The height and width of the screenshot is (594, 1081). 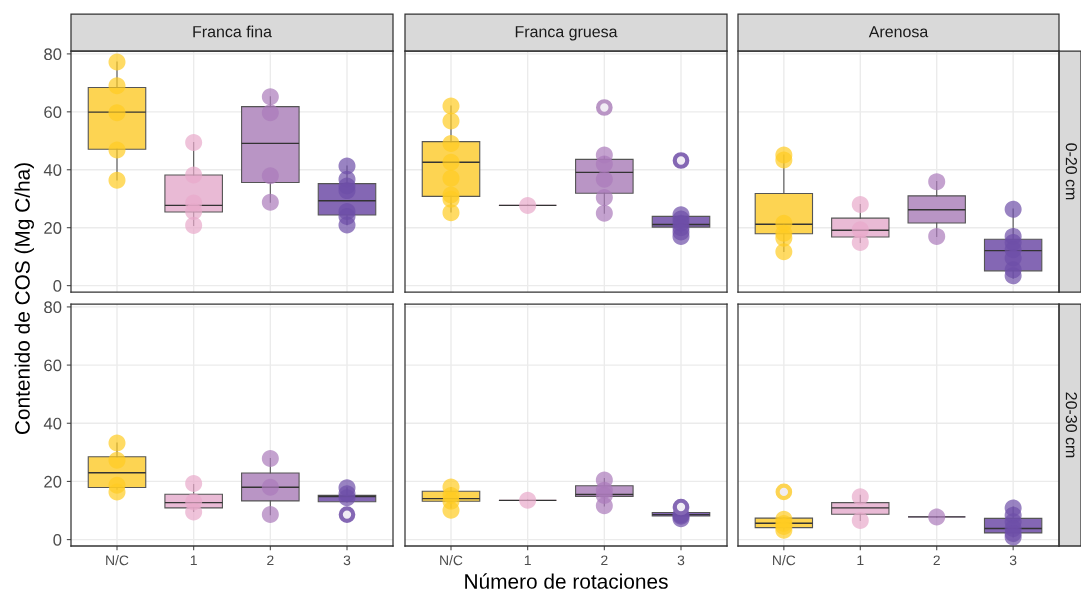 What do you see at coordinates (232, 31) in the screenshot?
I see `chart-title: Franca fina` at bounding box center [232, 31].